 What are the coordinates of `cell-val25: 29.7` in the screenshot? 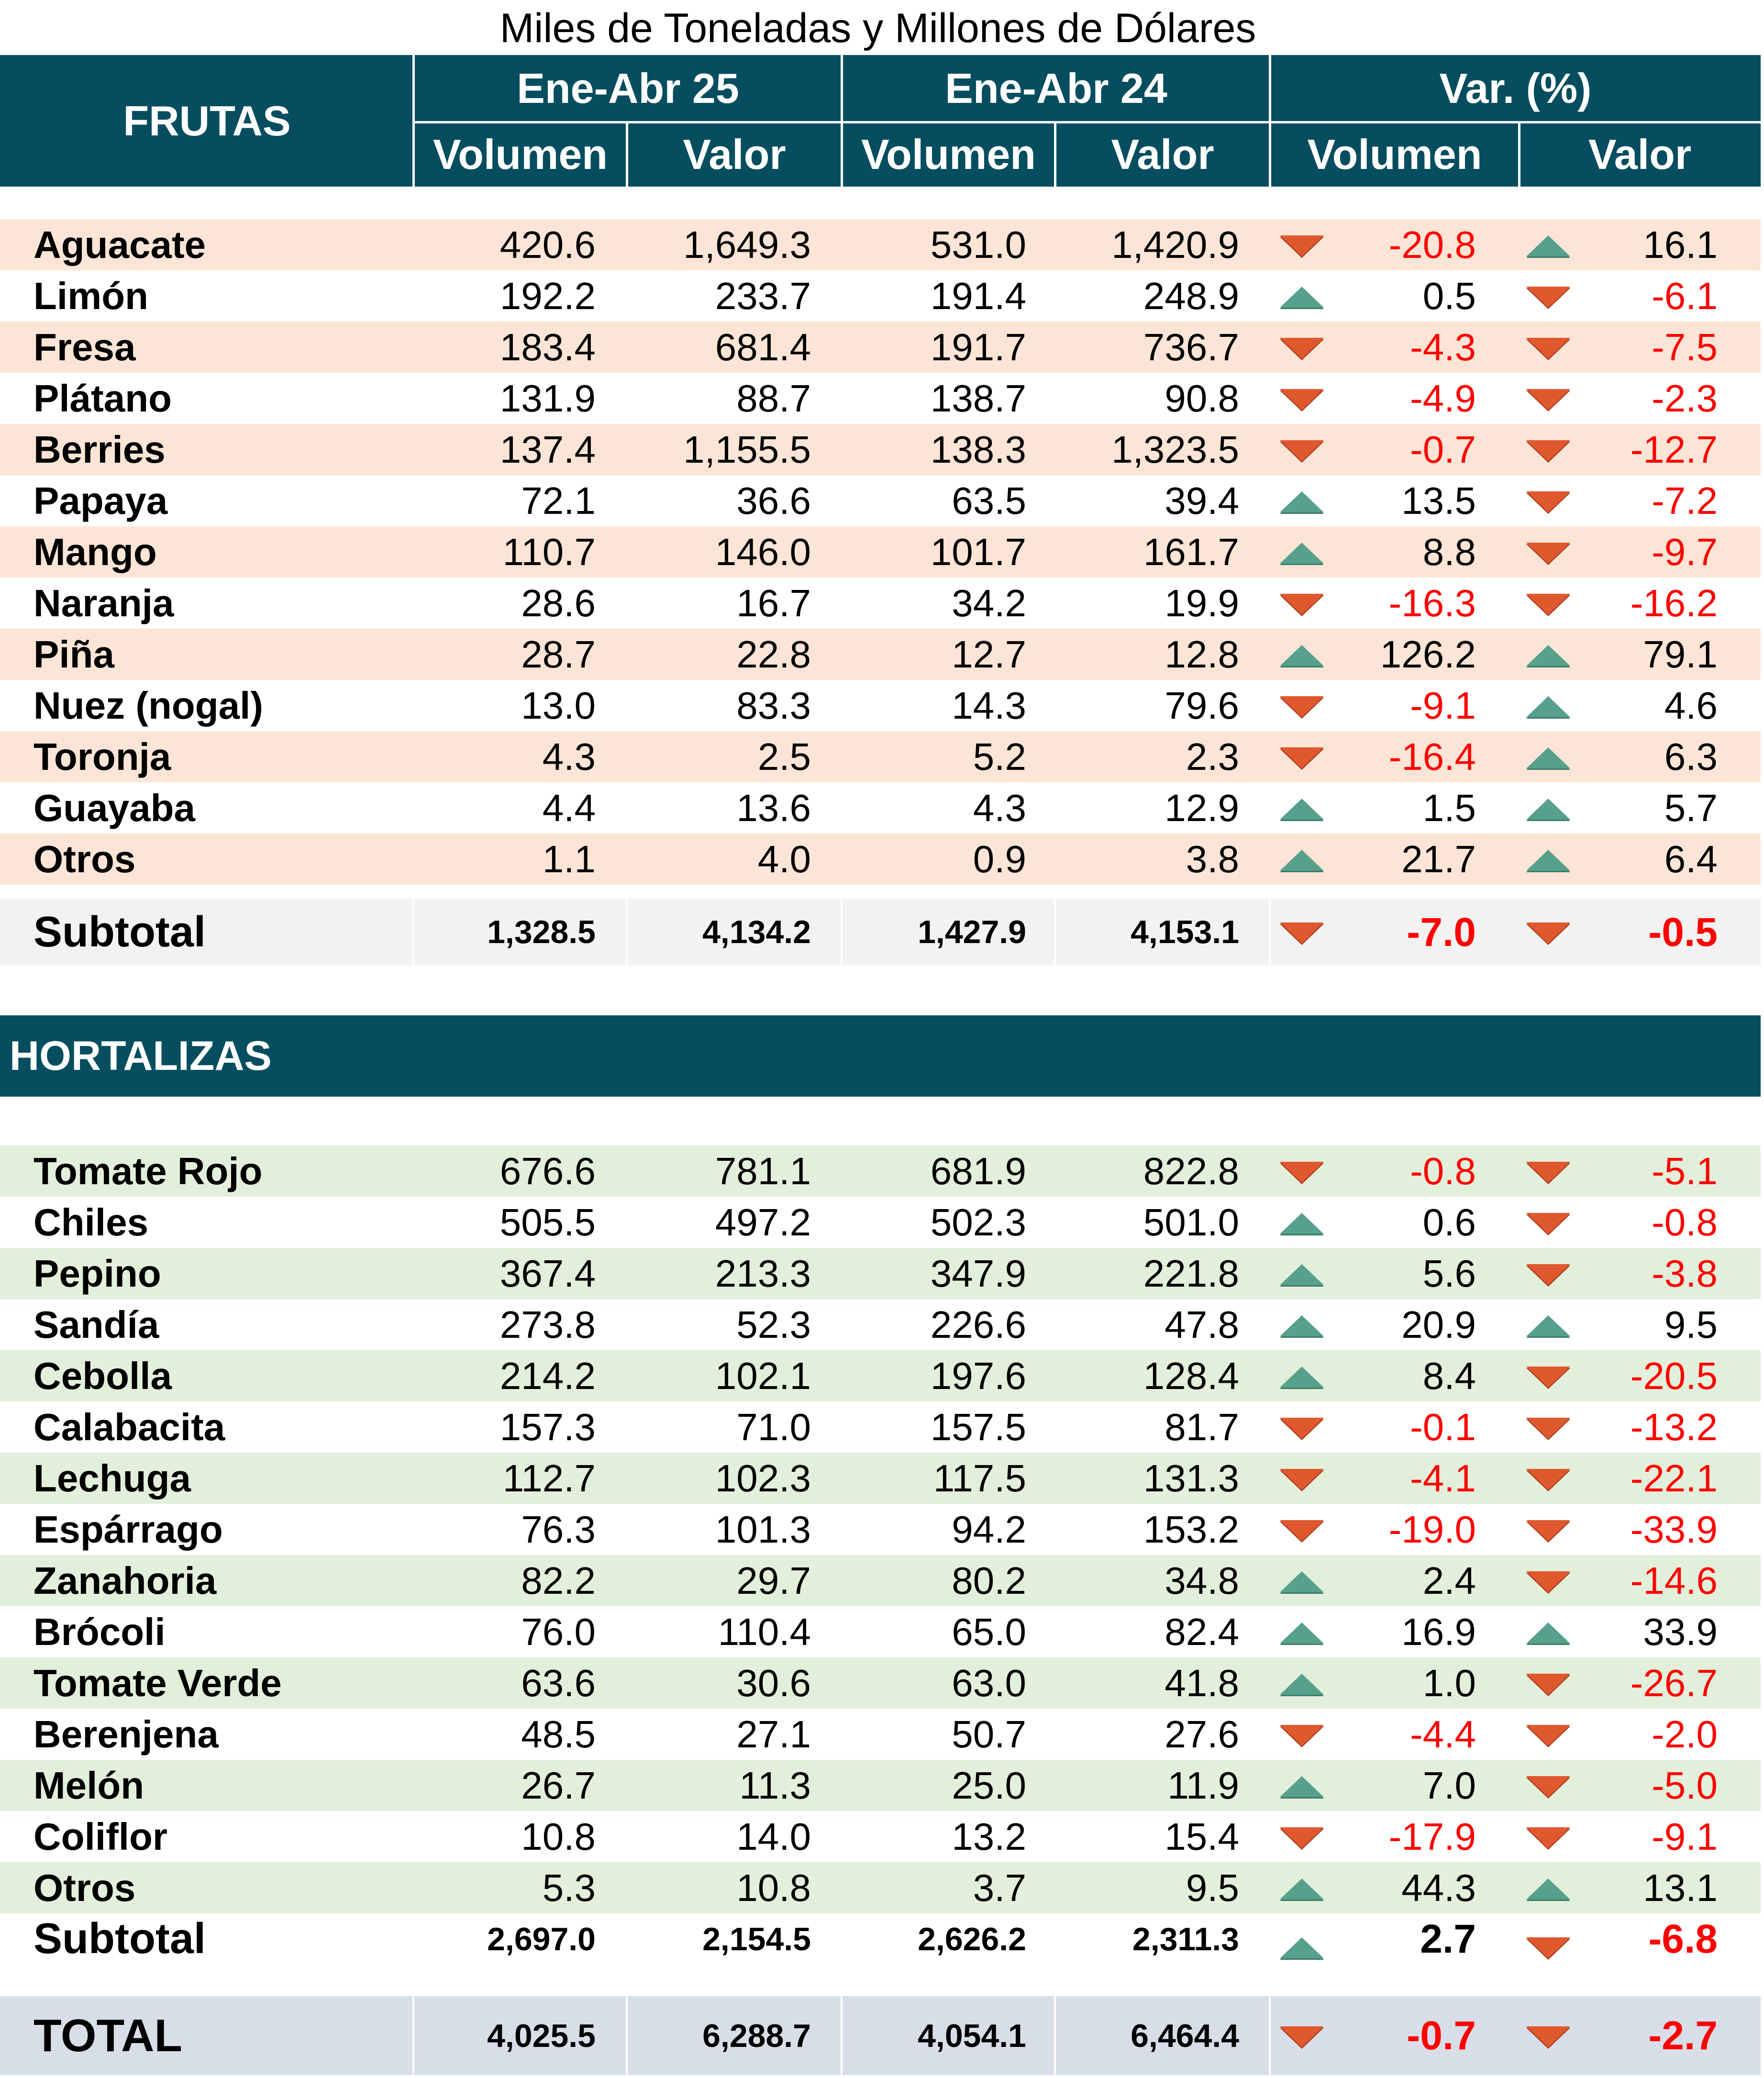 It's located at (773, 1580).